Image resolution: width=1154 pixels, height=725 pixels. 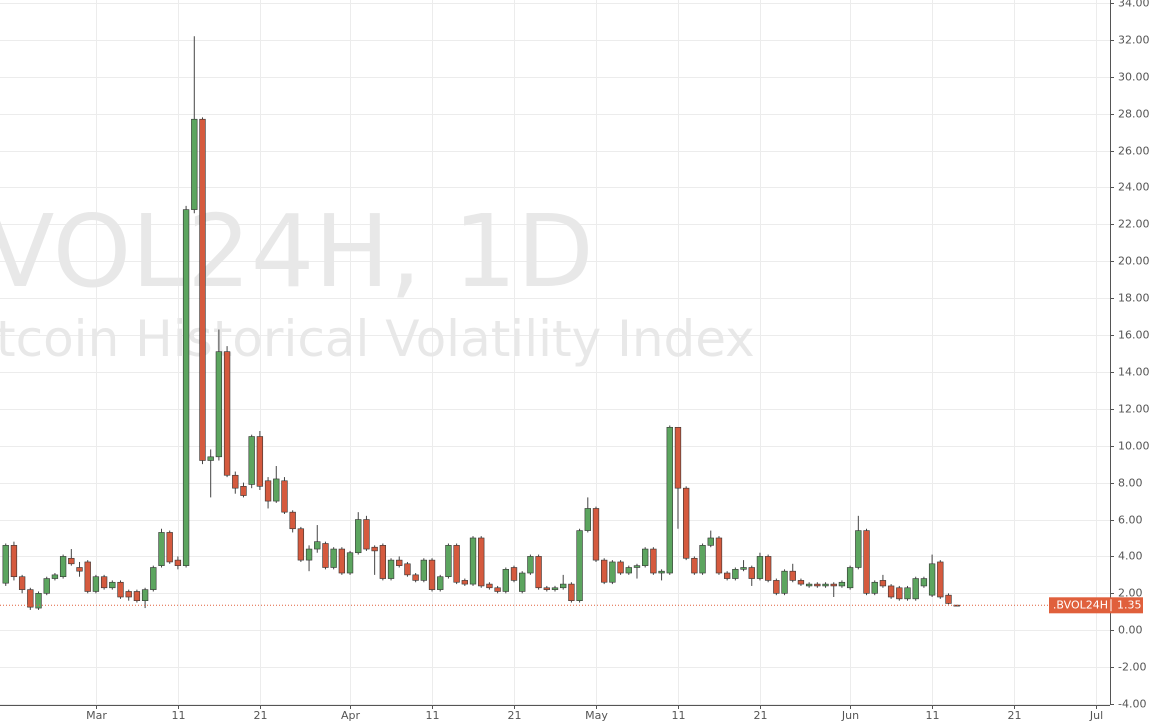 I want to click on x-tick-label: 21, so click(x=1015, y=715).